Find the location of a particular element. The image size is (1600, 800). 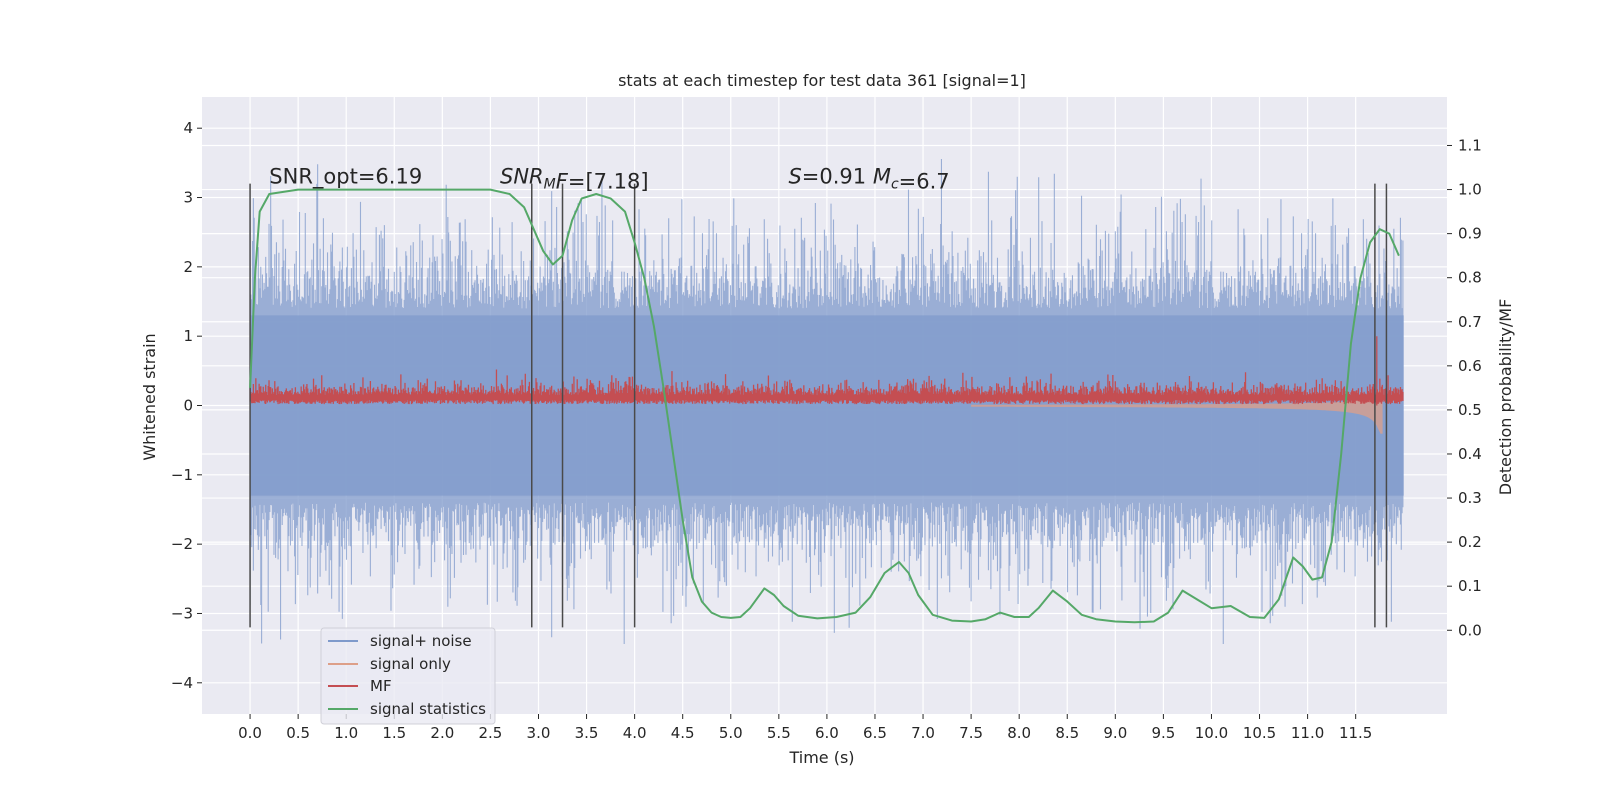

x-tick-label: 6.5 is located at coordinates (875, 733).